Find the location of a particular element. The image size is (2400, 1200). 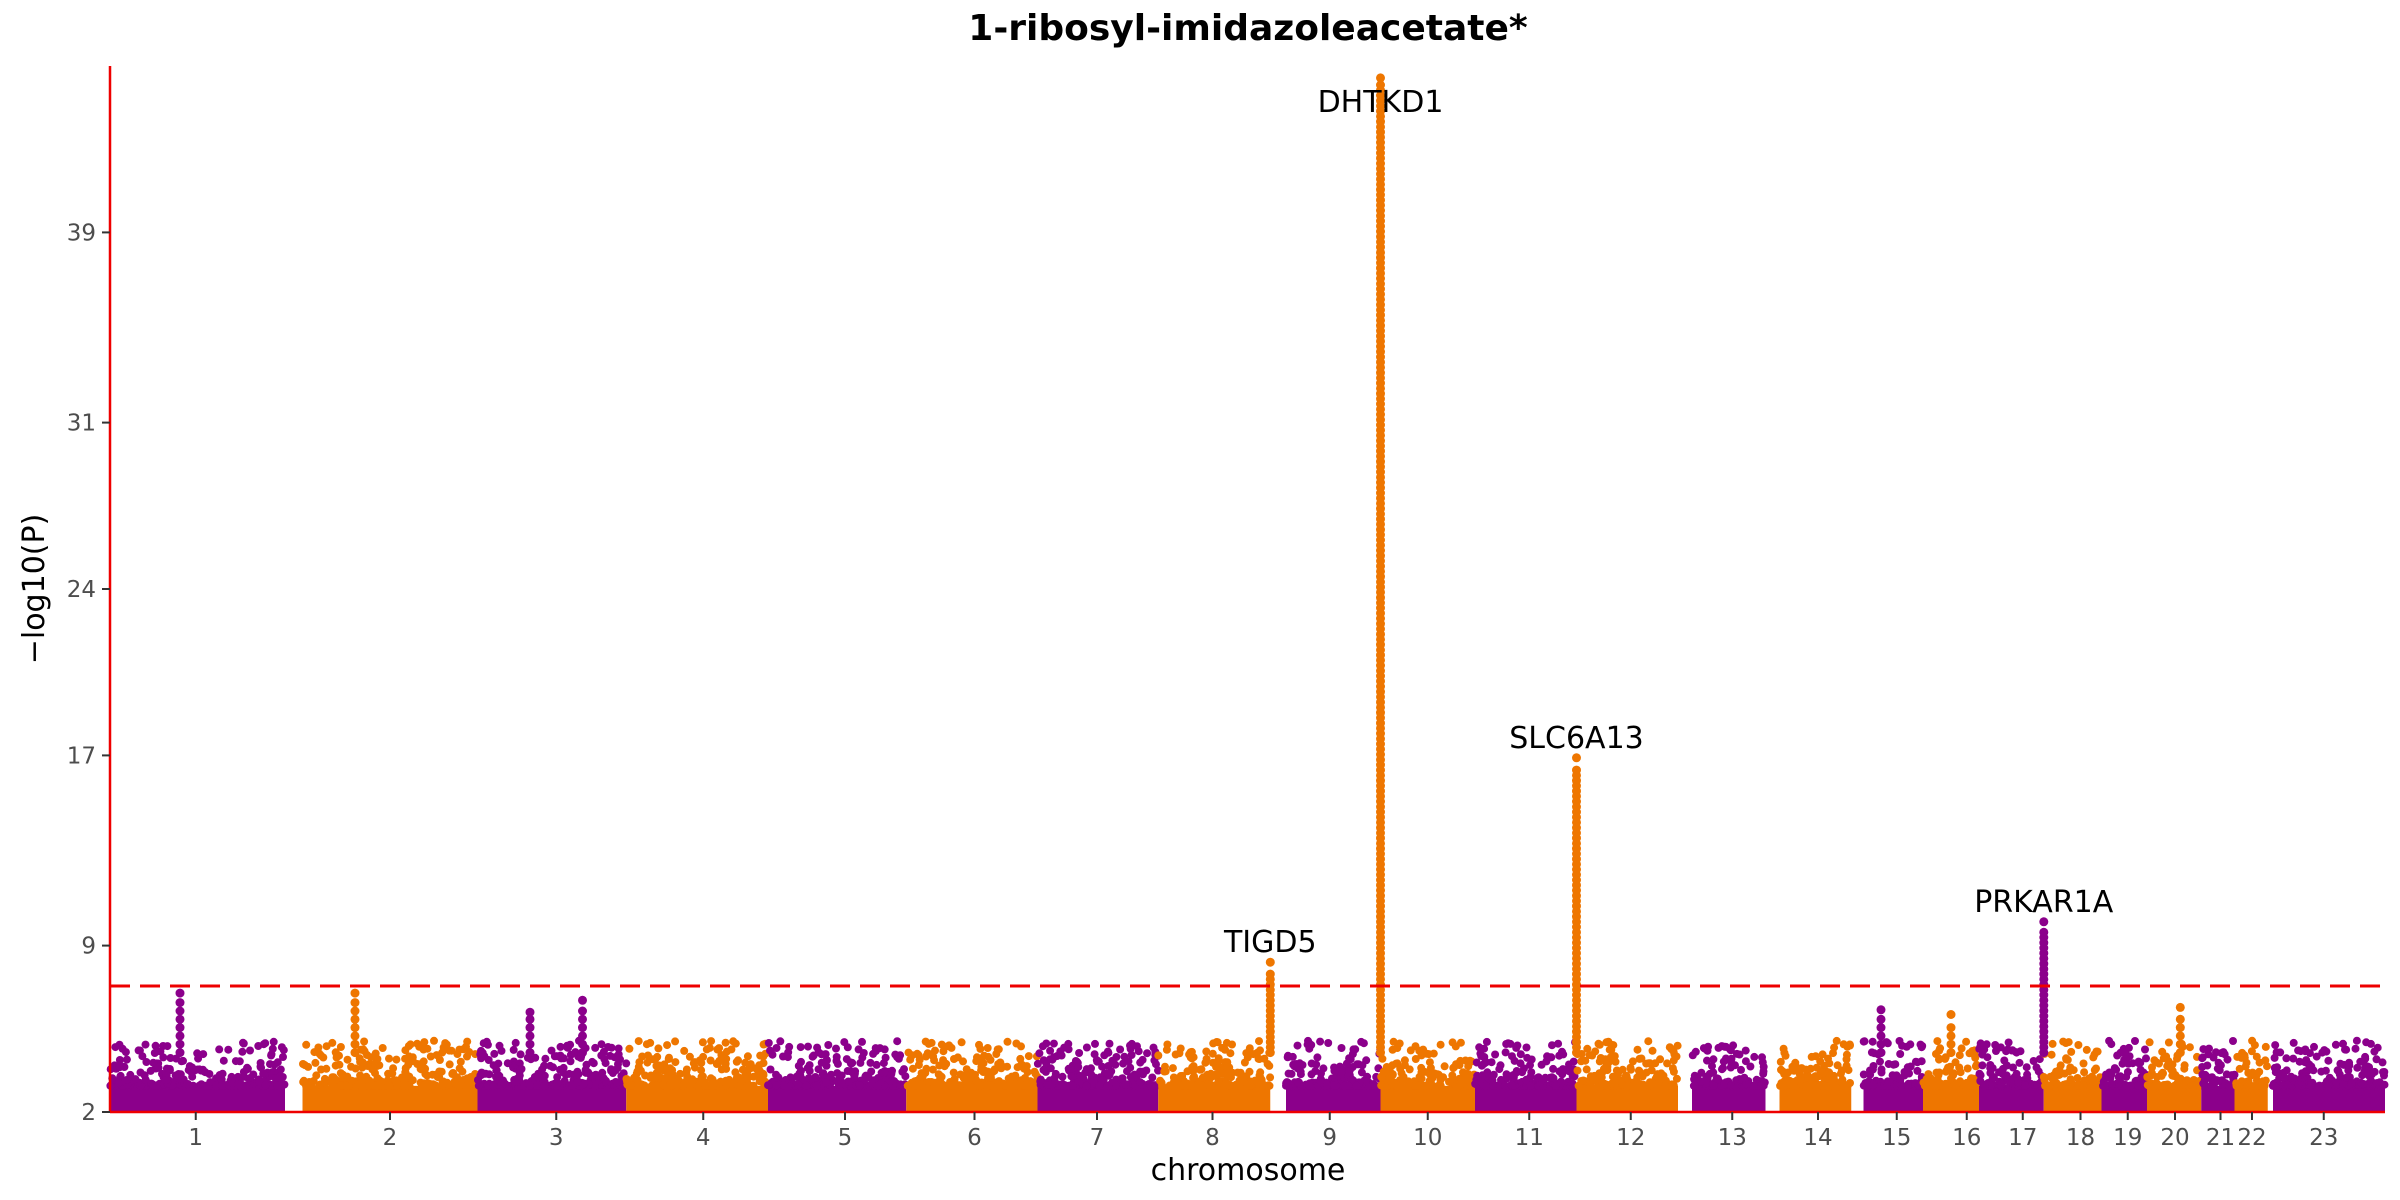

x-tick-label: 20 is located at coordinates (2174, 1138).